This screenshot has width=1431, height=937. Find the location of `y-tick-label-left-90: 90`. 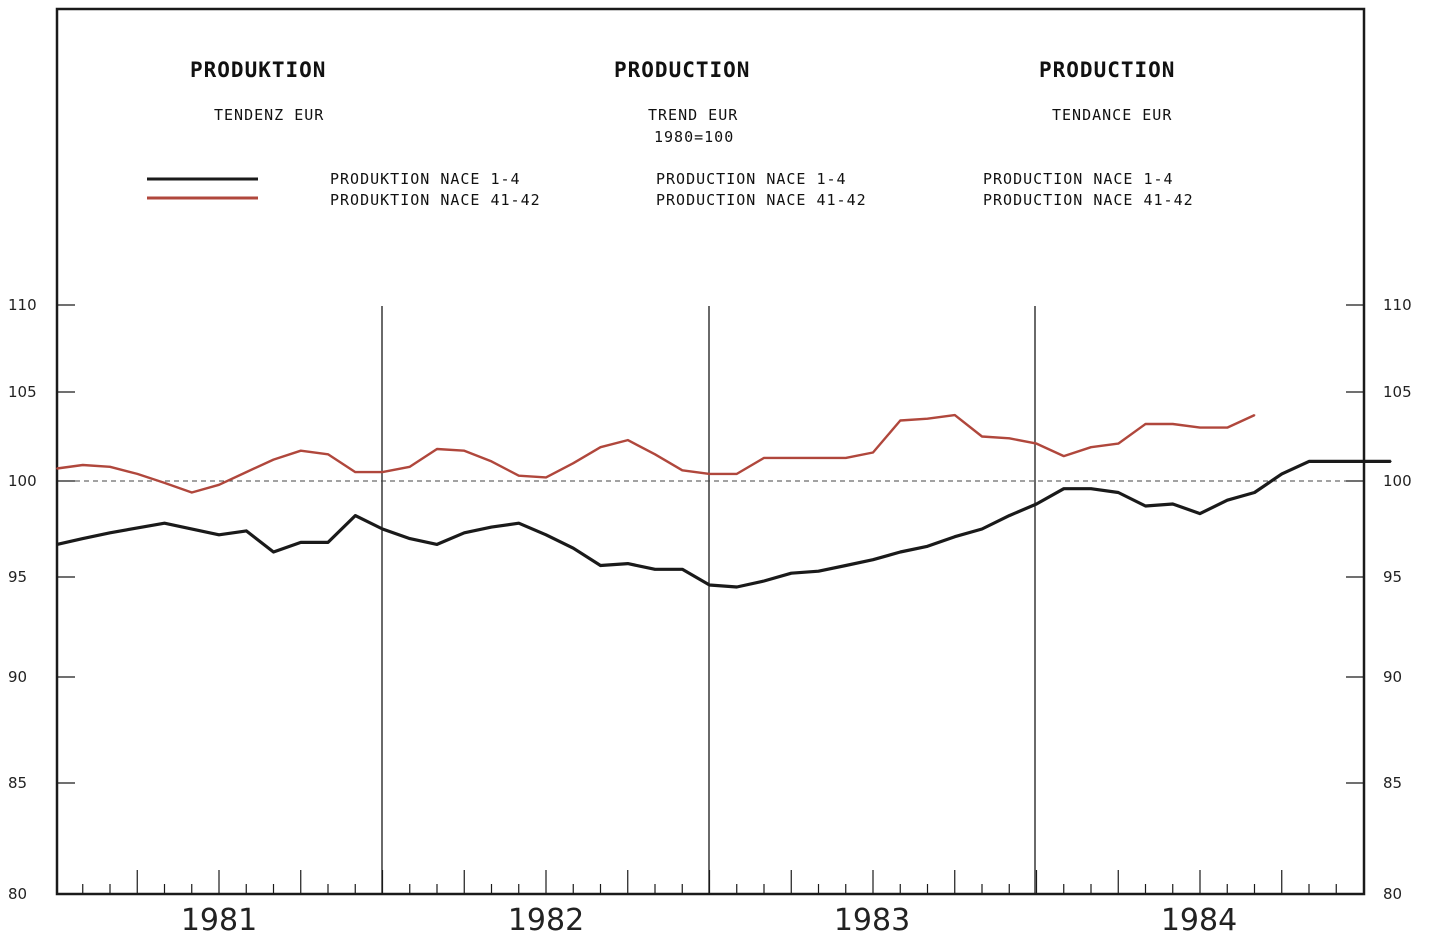

y-tick-label-left-90: 90 is located at coordinates (17, 677).